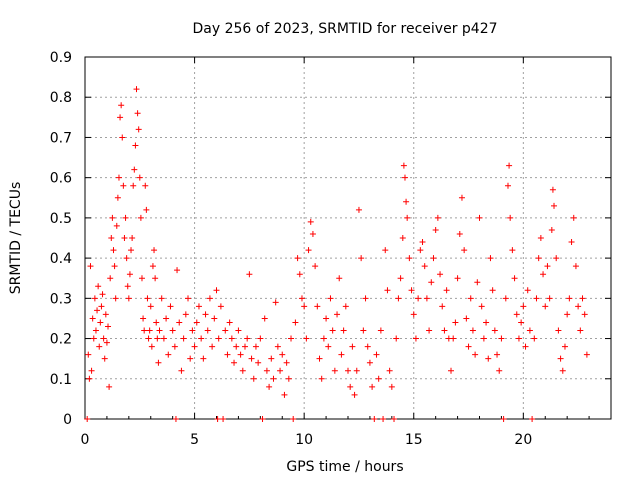 The width and height of the screenshot is (640, 480). Describe the element at coordinates (16, 238) in the screenshot. I see `y-axis-label: SRMTID / TECUs` at that location.